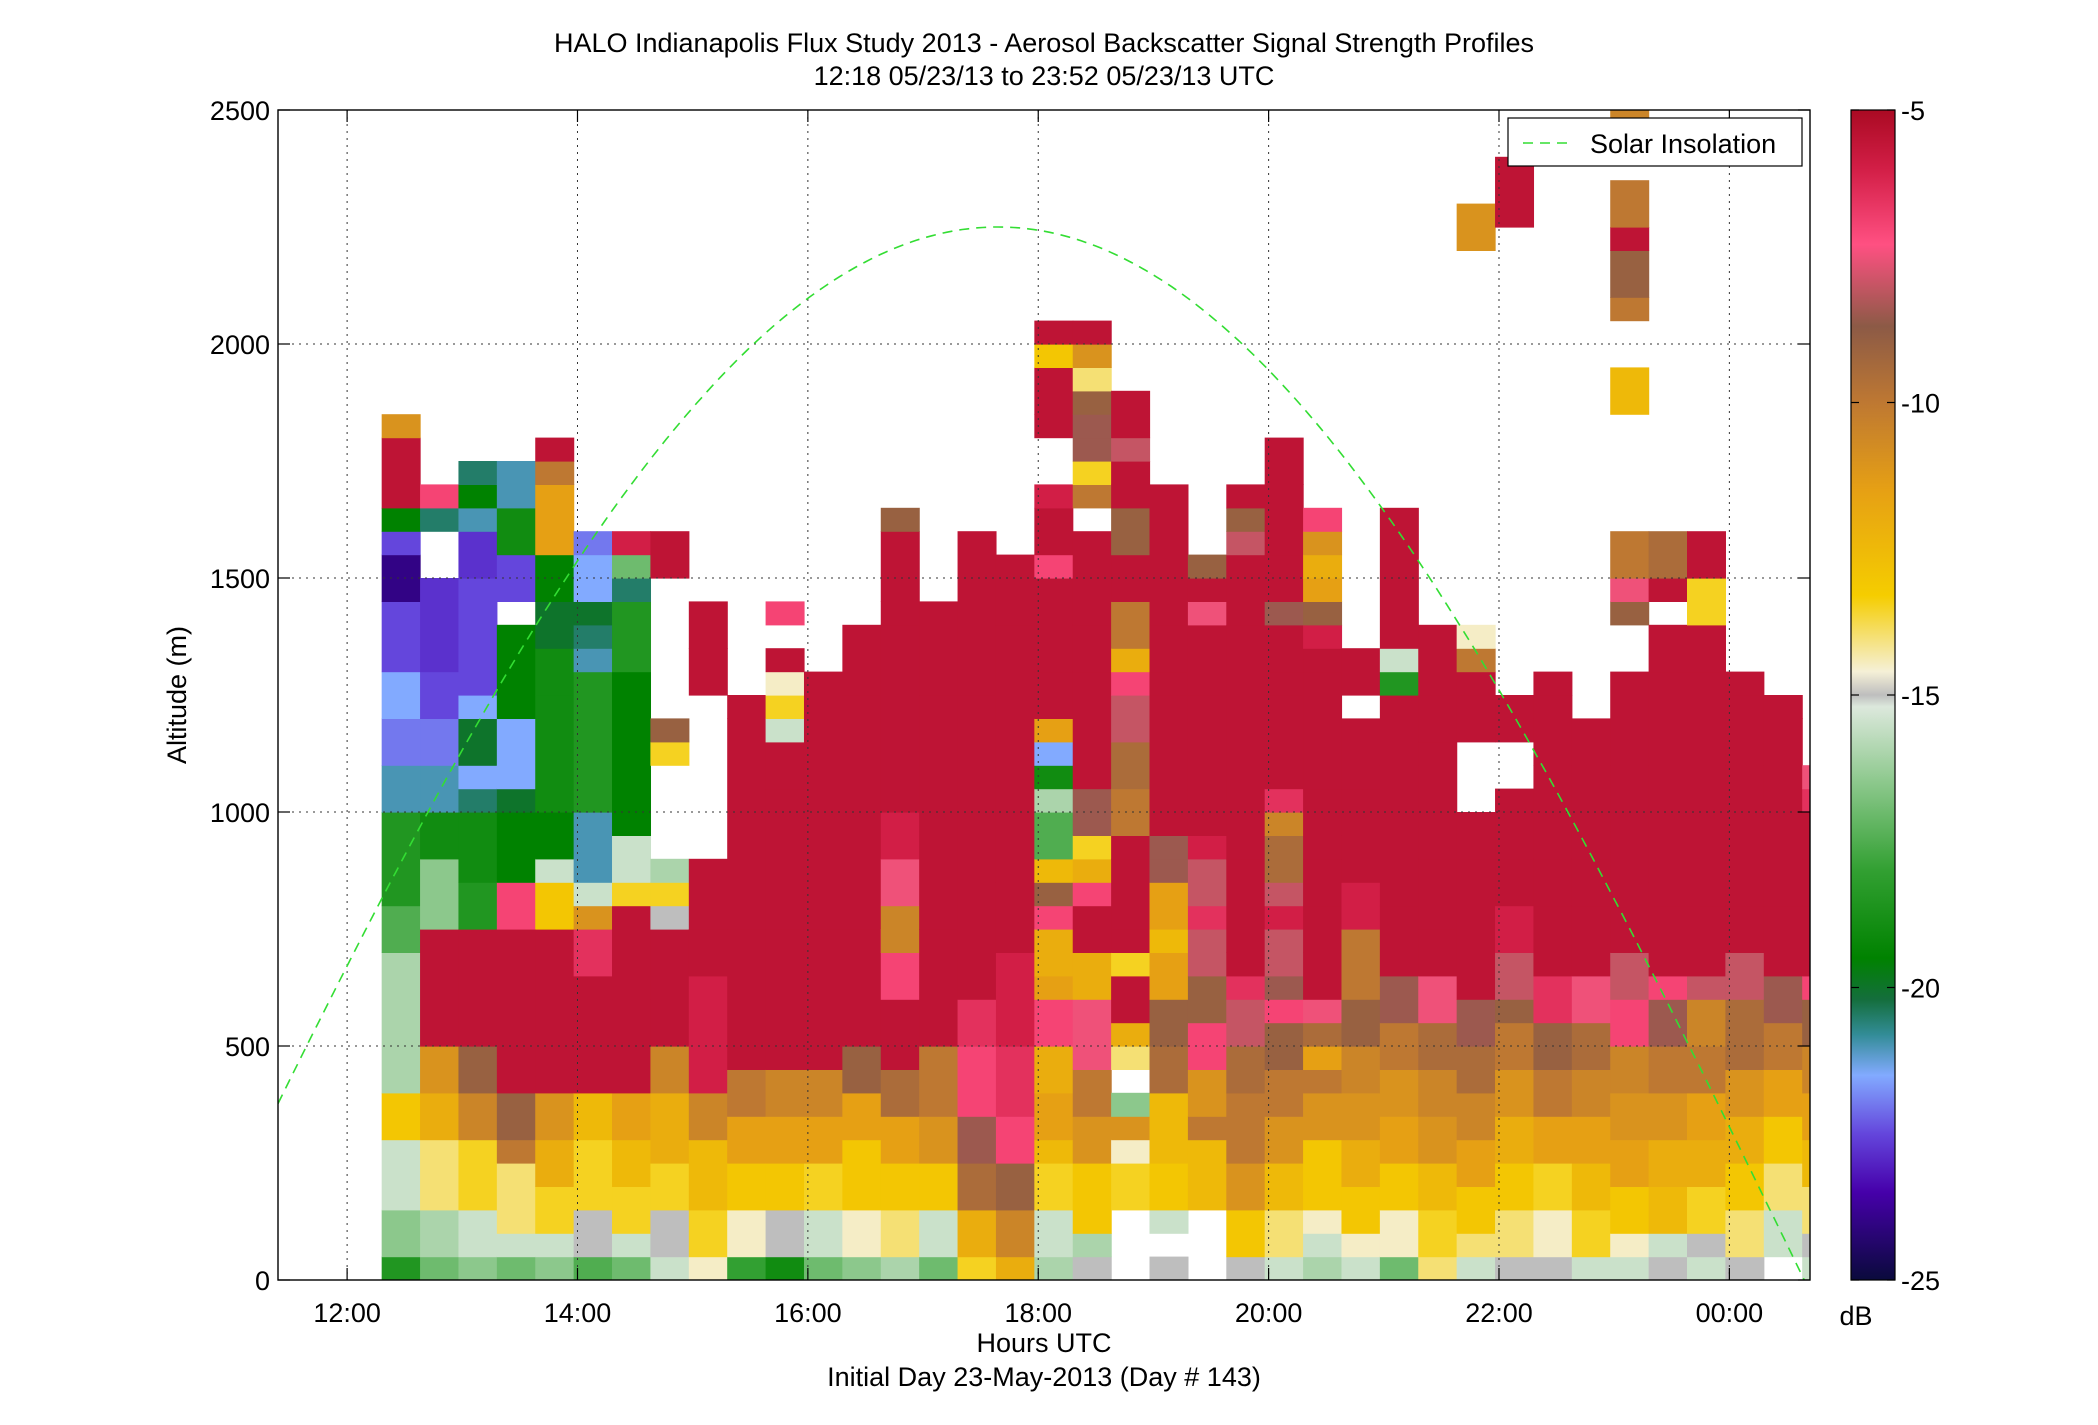 Image resolution: width=2098 pixels, height=1425 pixels. What do you see at coordinates (240, 111) in the screenshot?
I see `y-tick-label-5: 2500` at bounding box center [240, 111].